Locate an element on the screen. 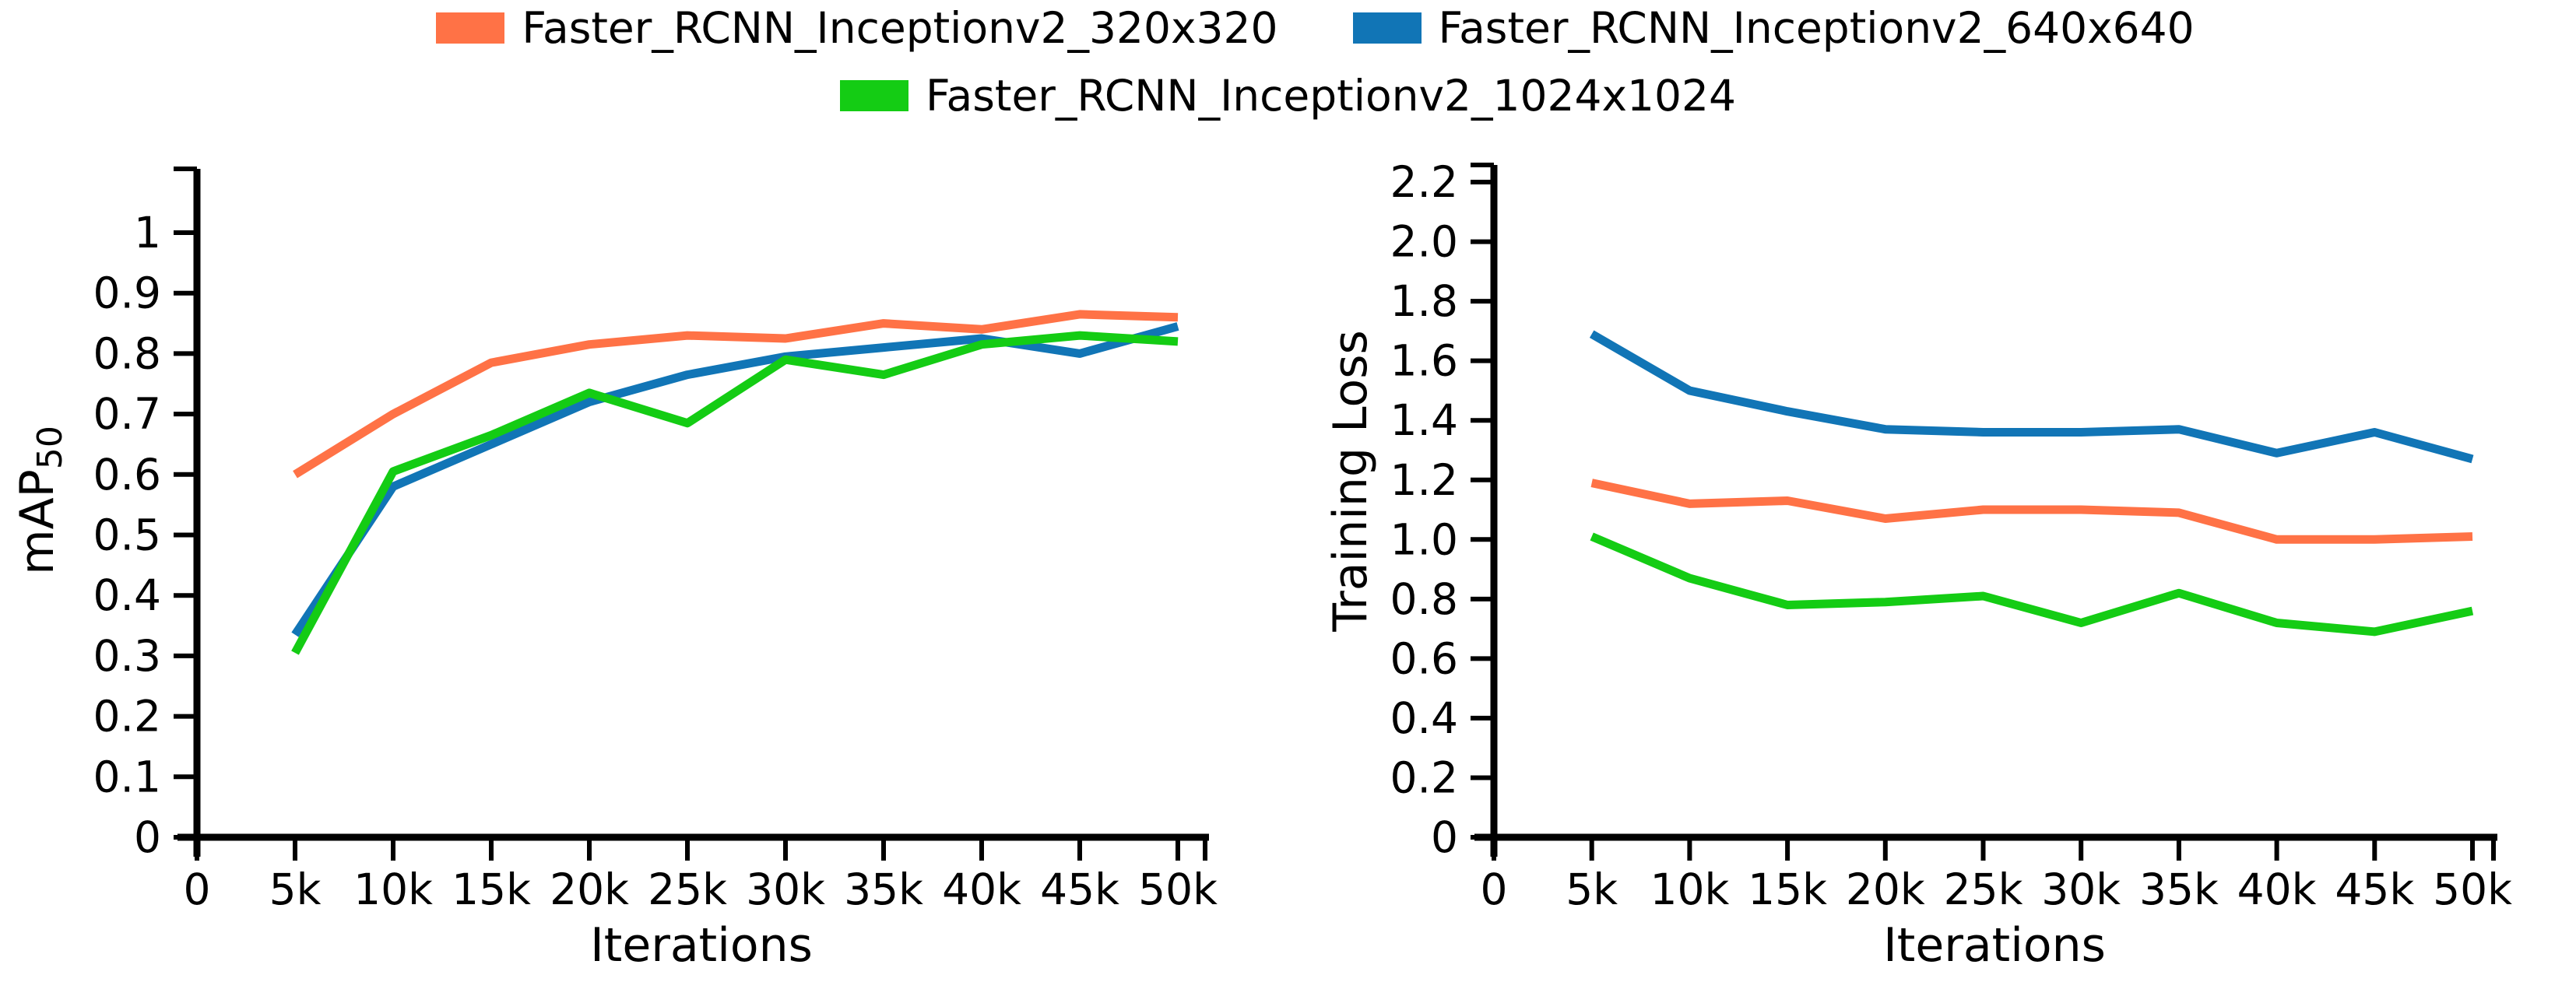 The image size is (2576, 989). y-tick-label: 2.0 is located at coordinates (1424, 242).